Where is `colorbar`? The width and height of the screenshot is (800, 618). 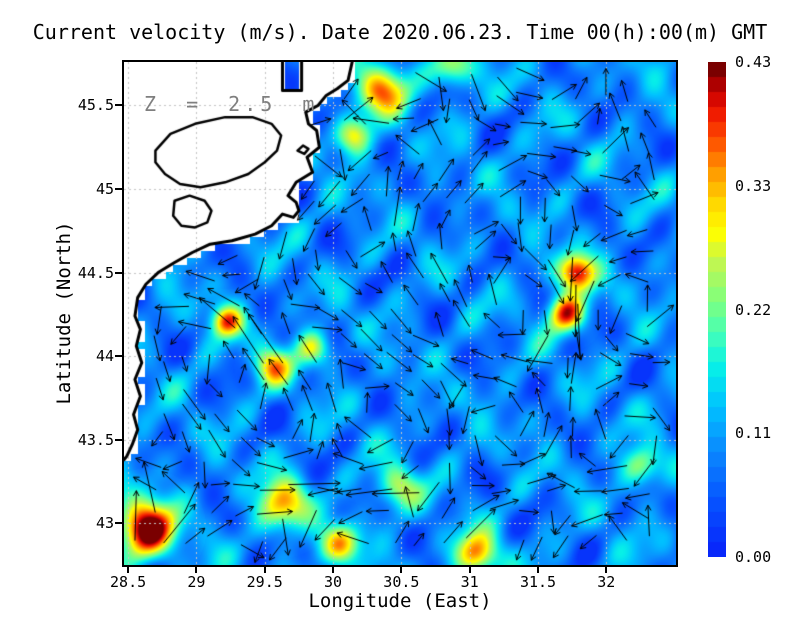 colorbar is located at coordinates (717, 309).